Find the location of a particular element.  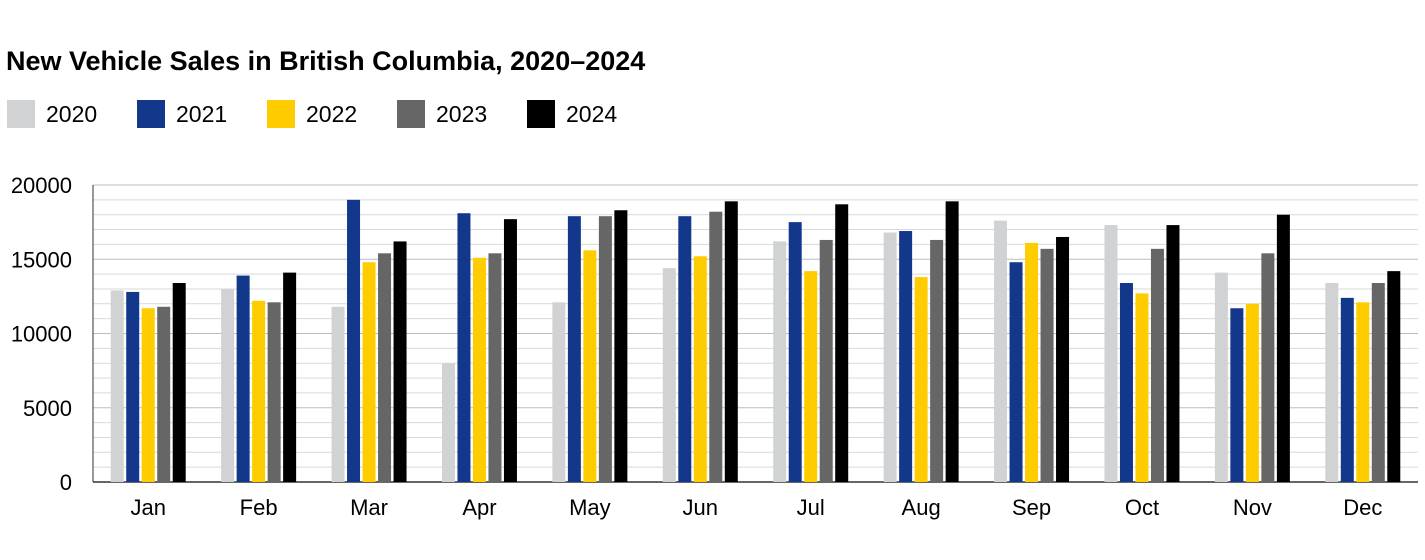

bar-2021-Oct is located at coordinates (1126, 382).